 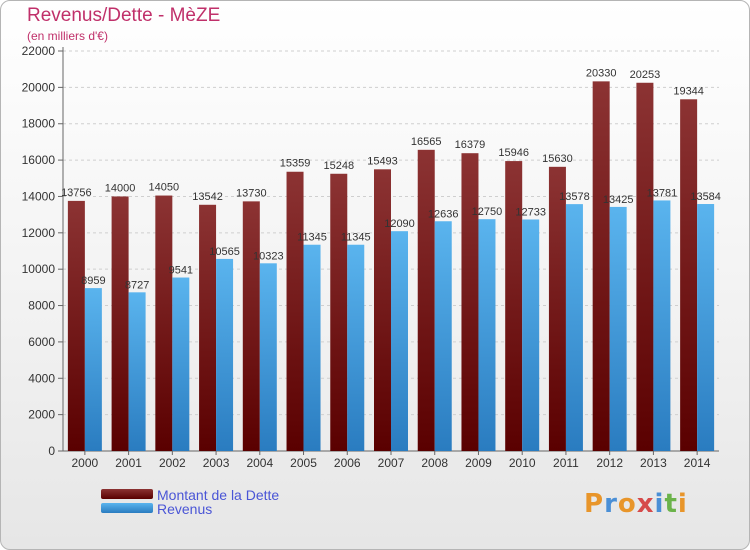 What do you see at coordinates (487, 212) in the screenshot?
I see `data-label-revenus: 12750` at bounding box center [487, 212].